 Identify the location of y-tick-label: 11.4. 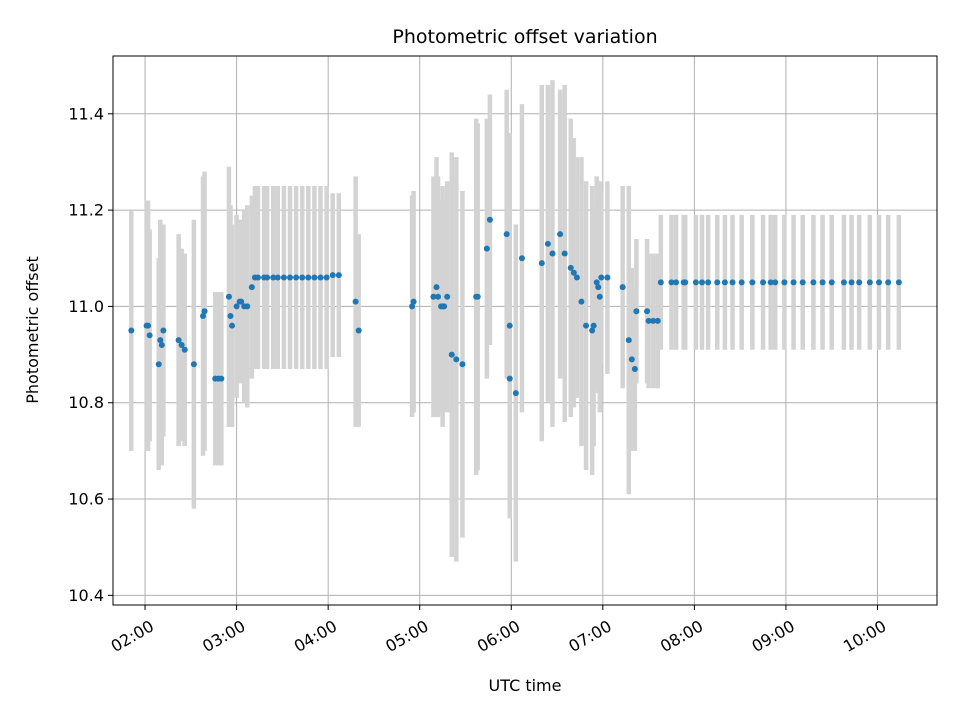
(86, 113).